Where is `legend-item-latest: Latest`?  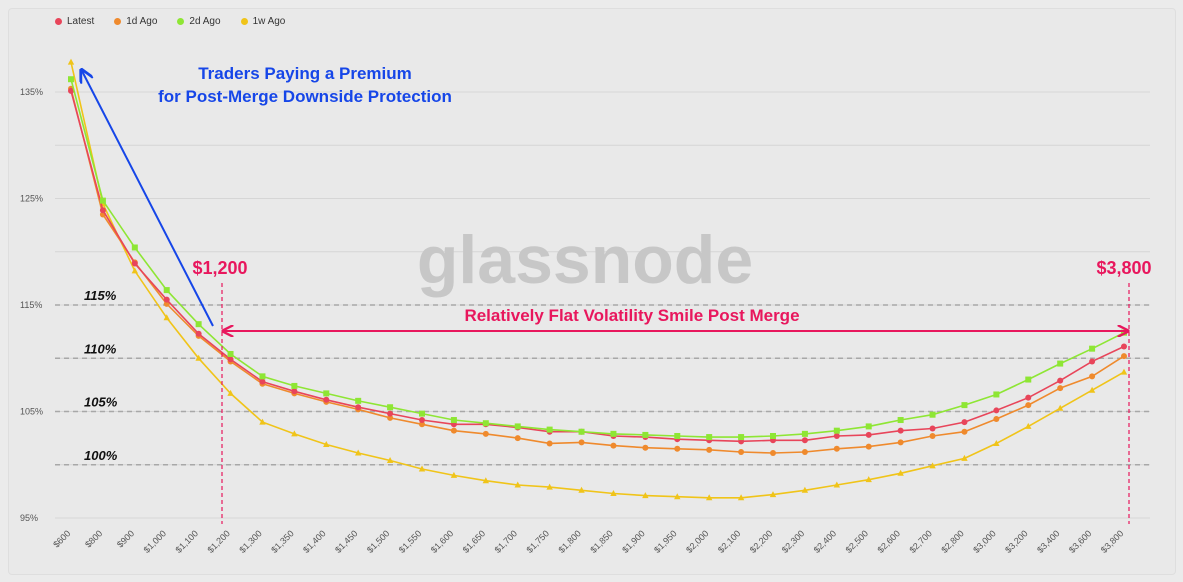 legend-item-latest: Latest is located at coordinates (74, 21).